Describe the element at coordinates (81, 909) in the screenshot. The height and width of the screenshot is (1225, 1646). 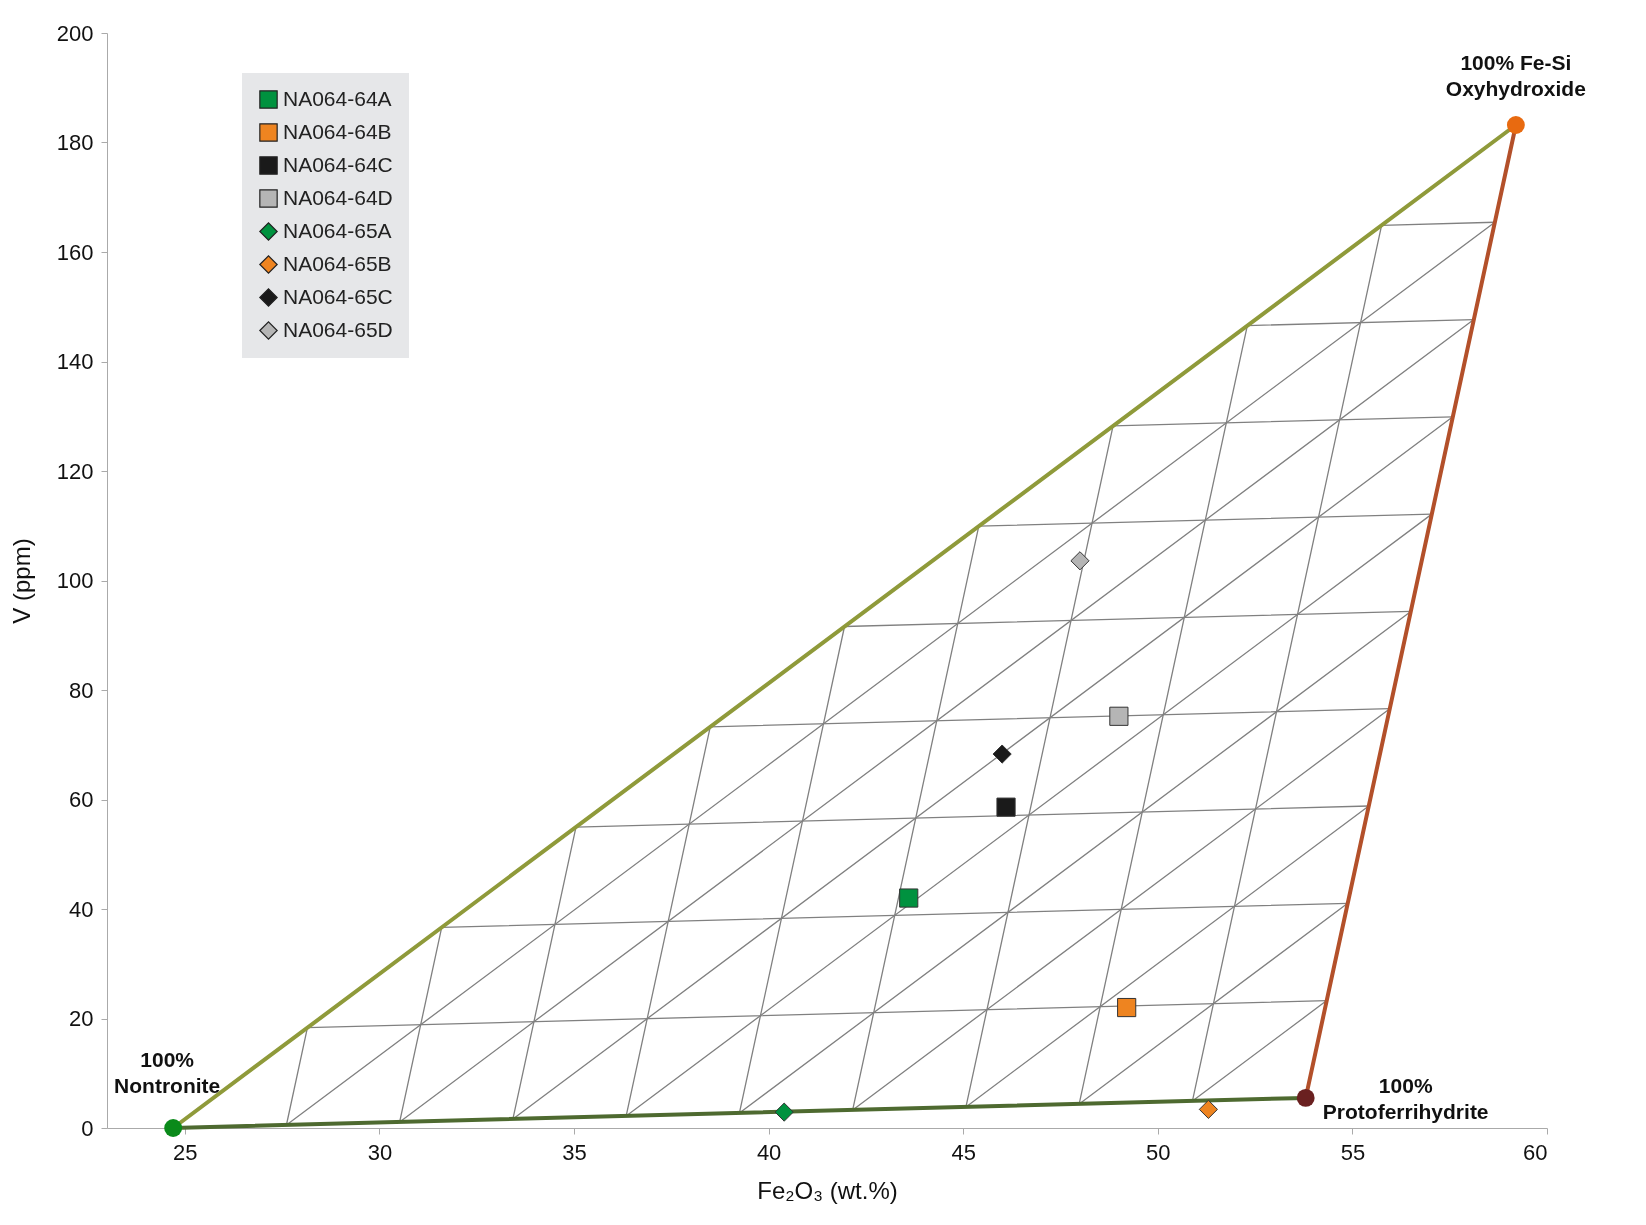
I see `y-tick-label: 40` at that location.